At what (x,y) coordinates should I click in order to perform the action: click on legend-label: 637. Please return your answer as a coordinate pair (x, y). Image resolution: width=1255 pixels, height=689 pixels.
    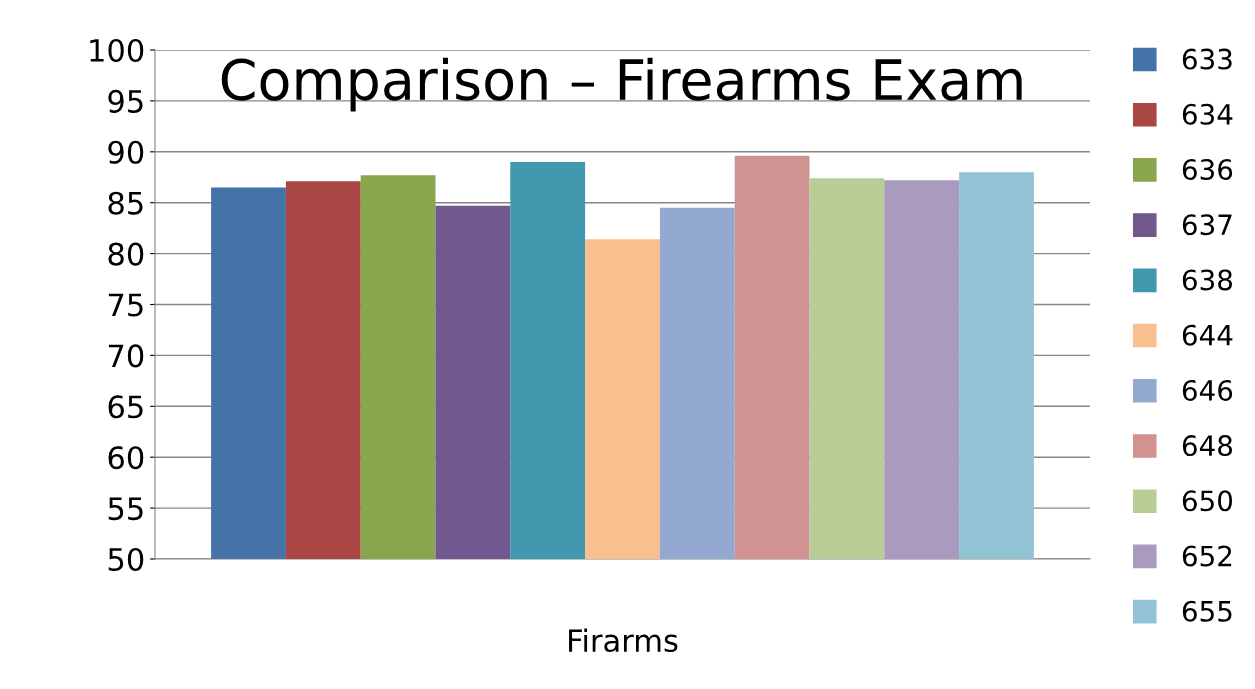
    Looking at the image, I should click on (1207, 225).